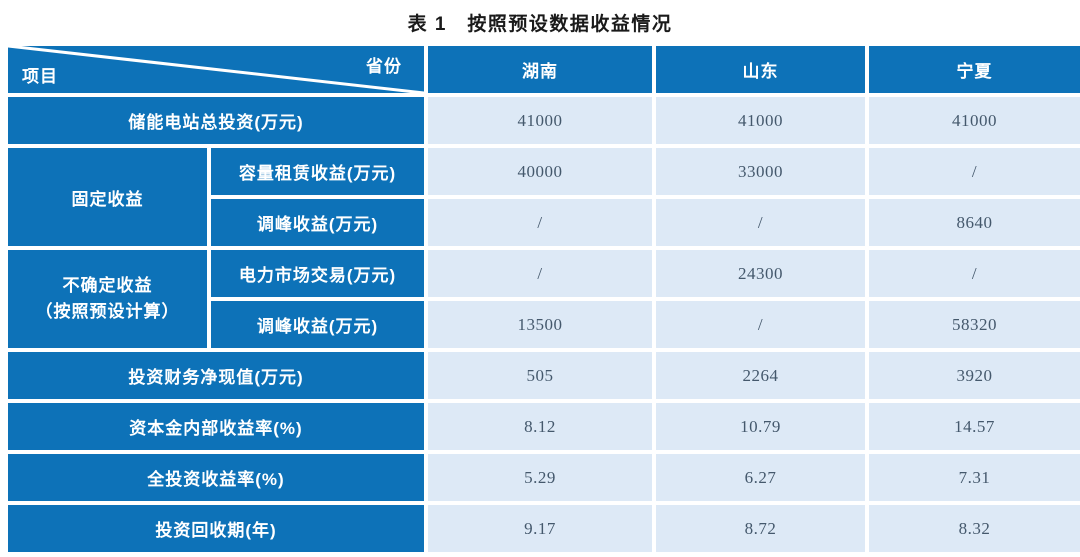 Image resolution: width=1080 pixels, height=557 pixels. Describe the element at coordinates (760, 528) in the screenshot. I see `cell-value: 8.72` at that location.